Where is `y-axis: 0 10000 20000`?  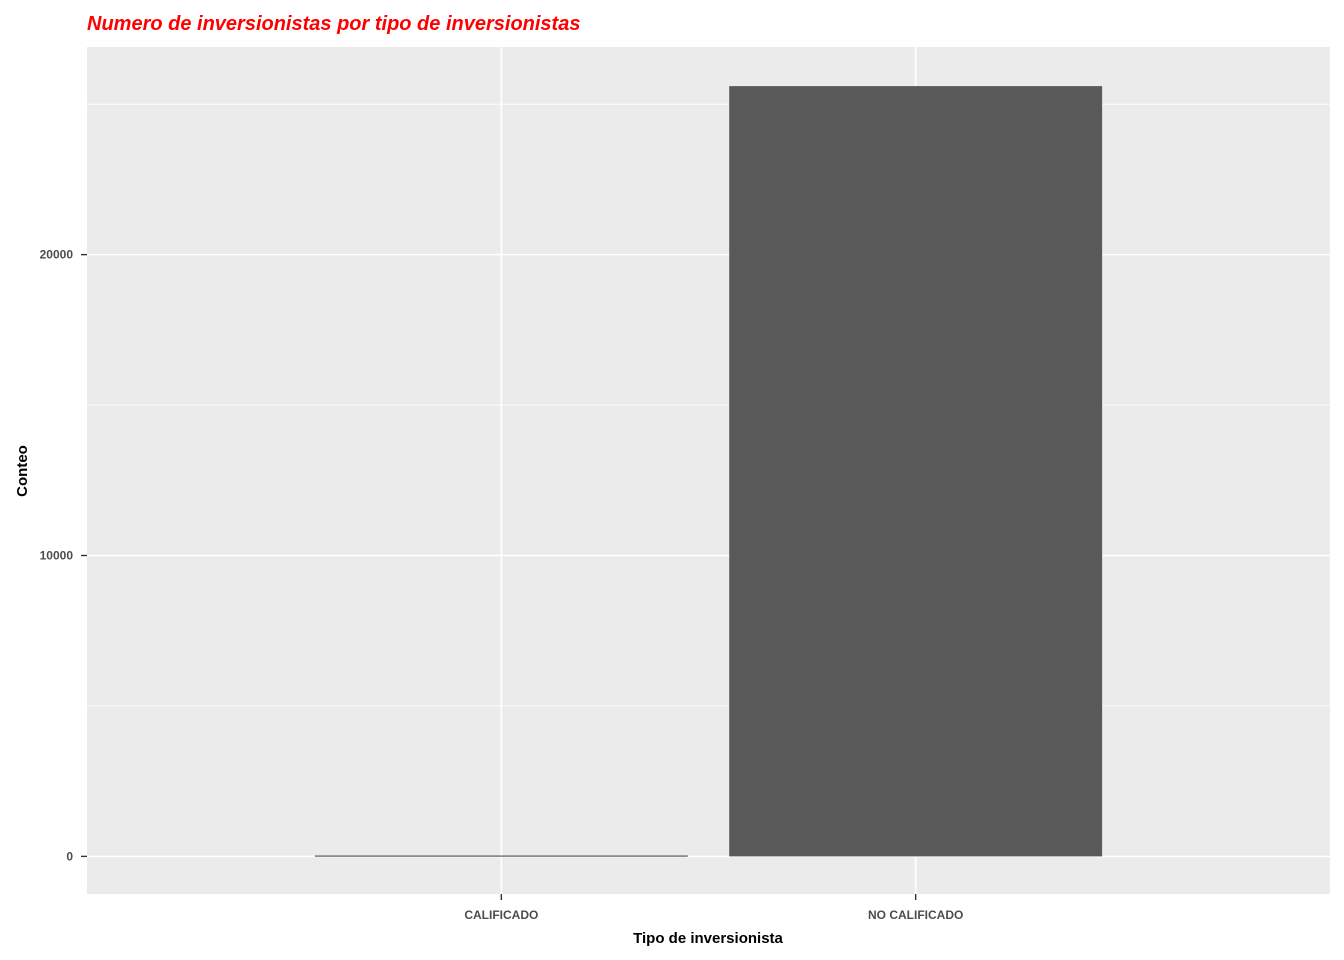 y-axis: 0 10000 20000 is located at coordinates (63, 555).